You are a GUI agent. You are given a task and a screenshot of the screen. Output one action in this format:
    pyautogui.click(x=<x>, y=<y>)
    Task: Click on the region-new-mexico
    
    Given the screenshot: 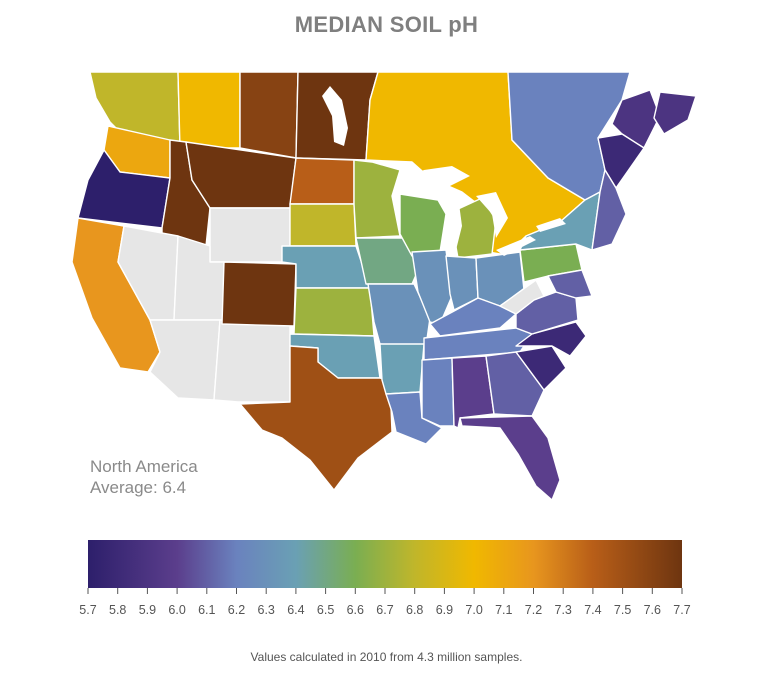 What is the action you would take?
    pyautogui.click(x=252, y=361)
    